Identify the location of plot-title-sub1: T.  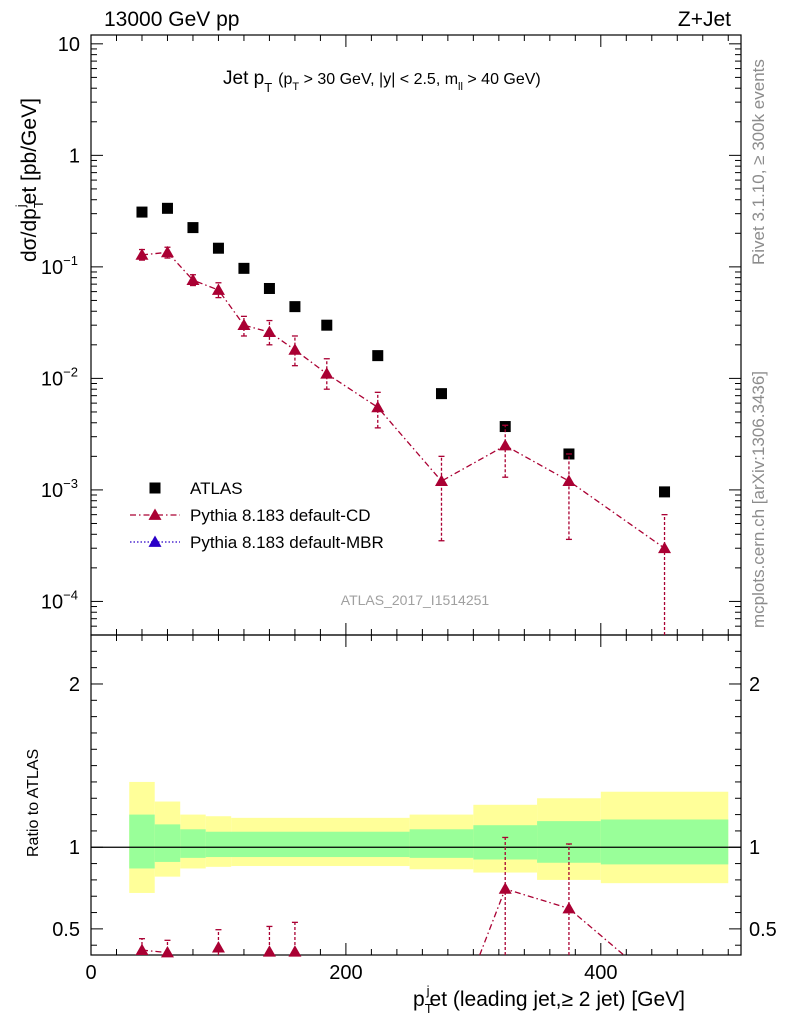
(295, 87).